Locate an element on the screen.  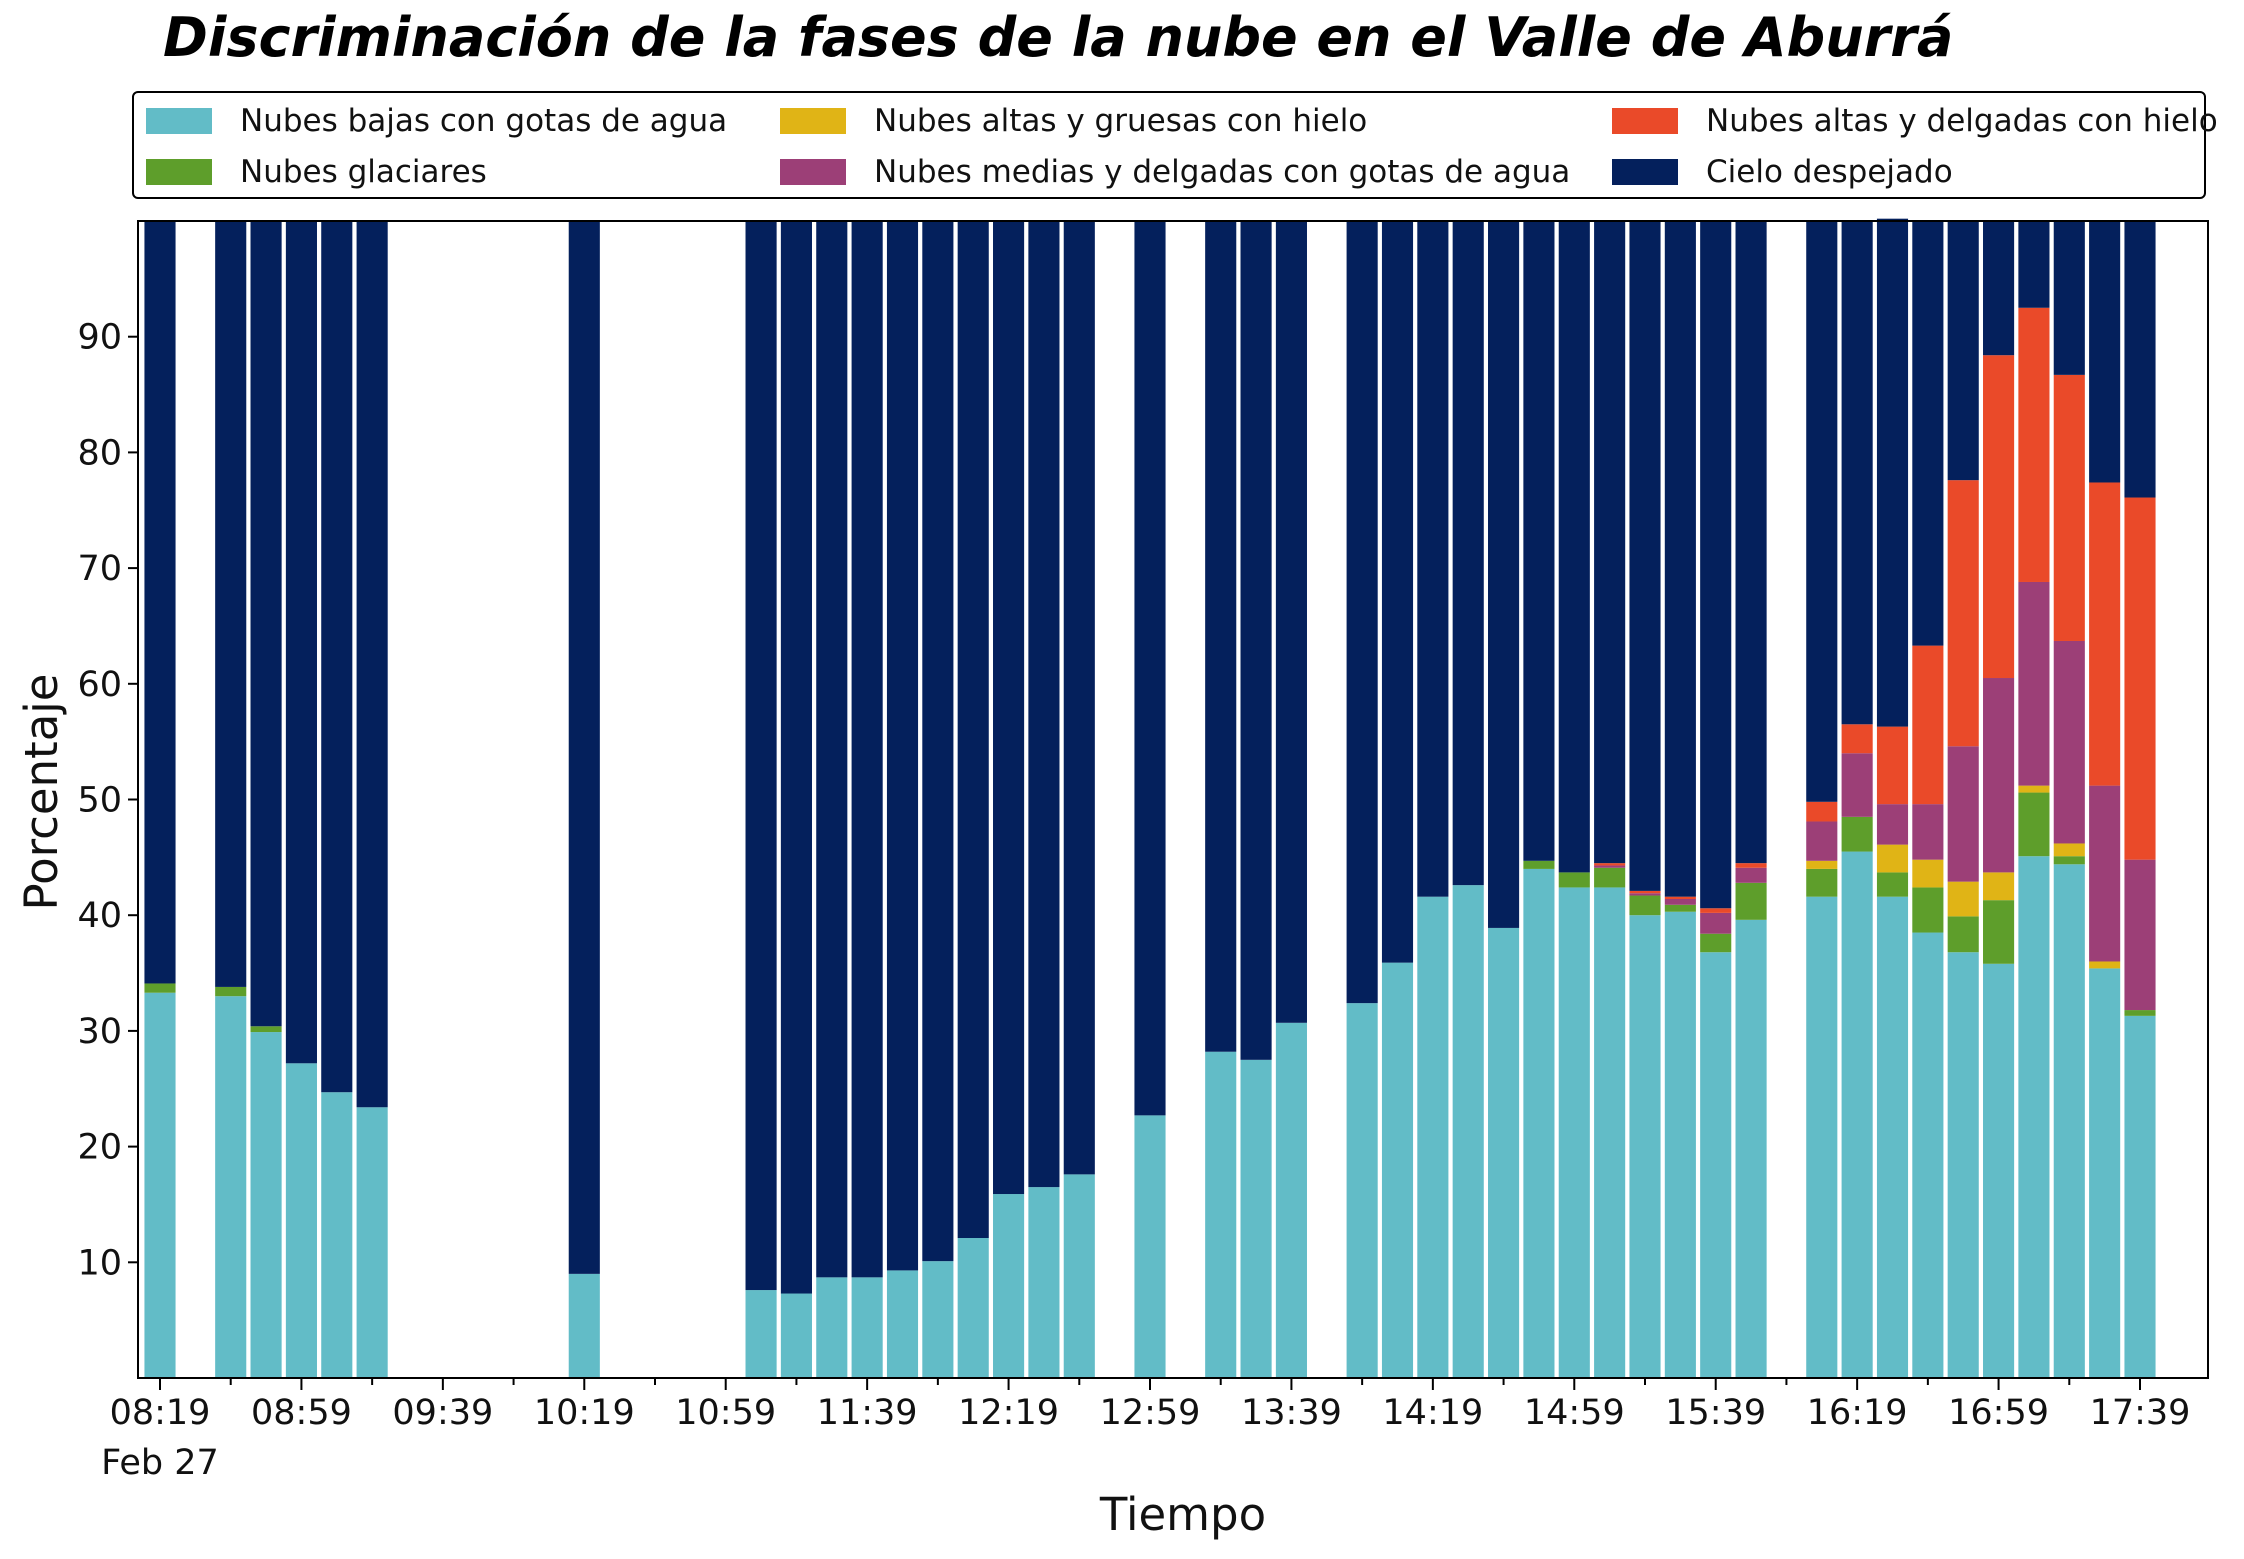
legend-swatch-nubes-altas-delgadas is located at coordinates (1645, 121).